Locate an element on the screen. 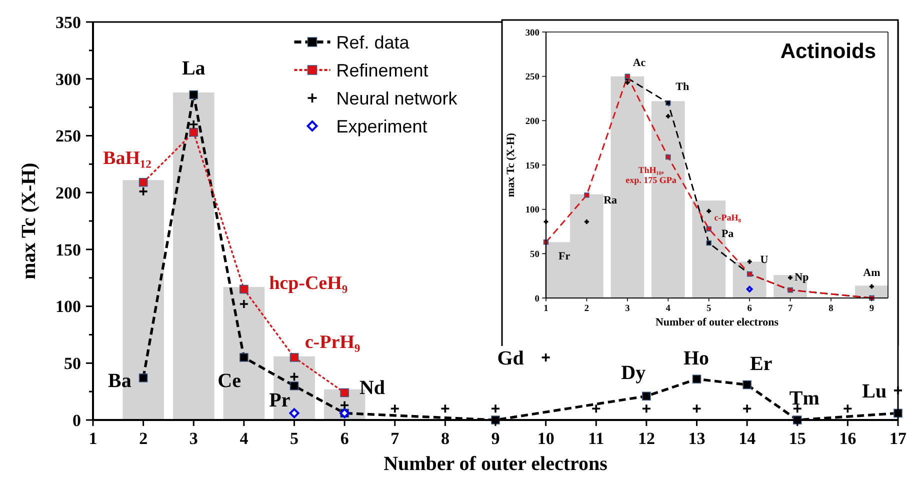 This screenshot has height=492, width=915. x-tick-label: 10 is located at coordinates (545, 438).